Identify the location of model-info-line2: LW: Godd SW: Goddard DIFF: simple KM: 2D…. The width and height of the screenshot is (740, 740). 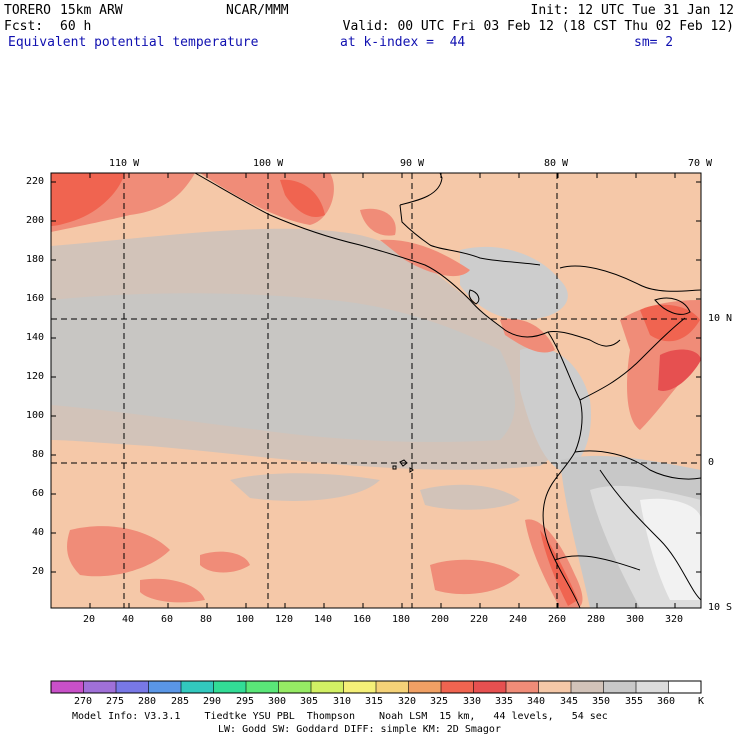
(359, 729).